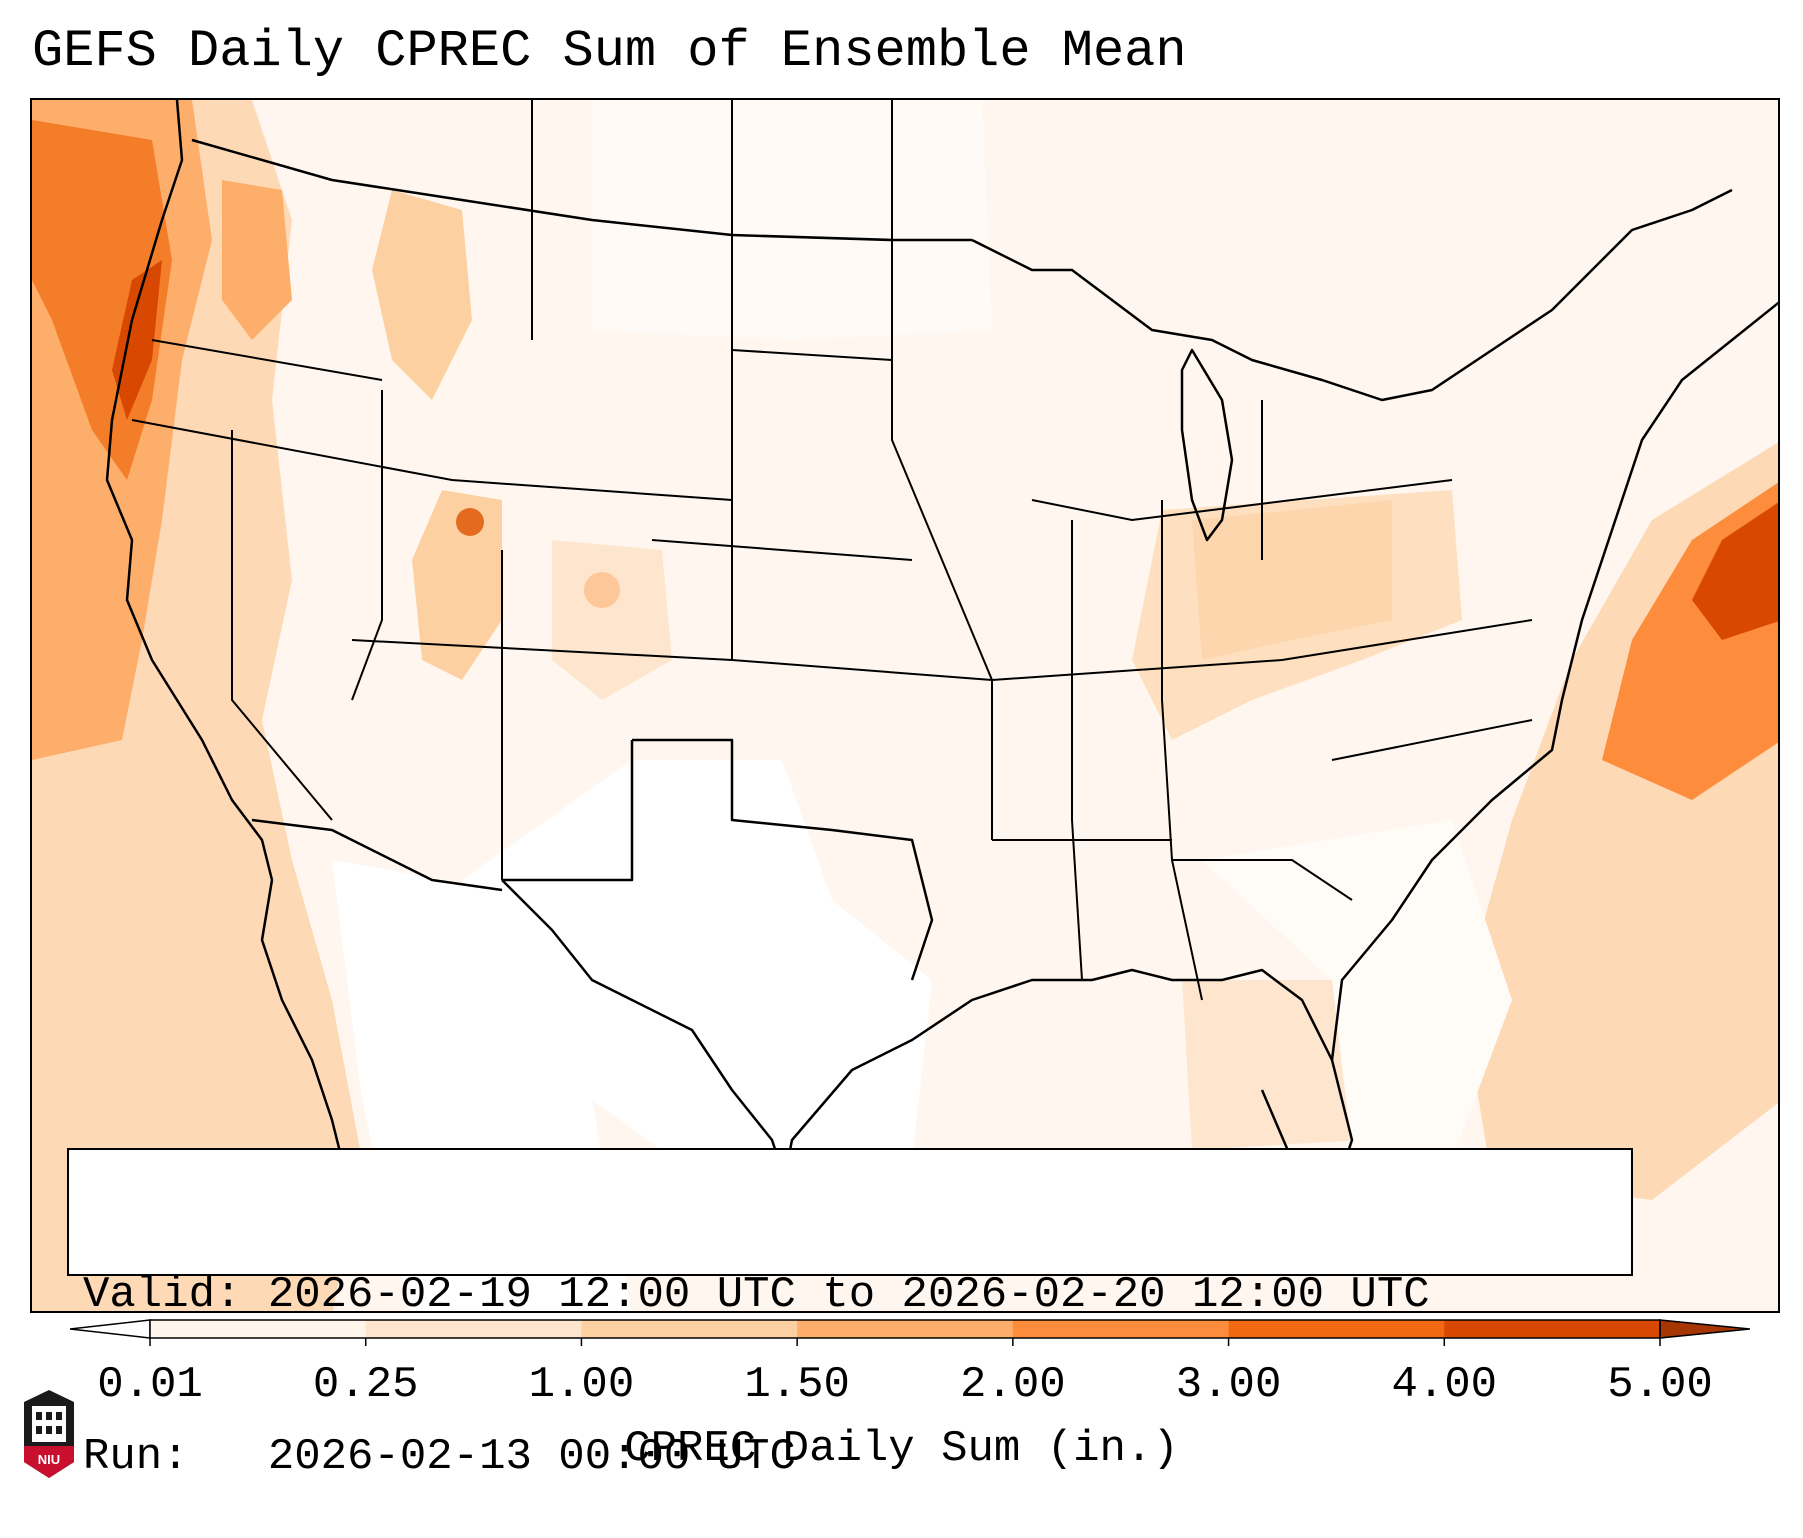  I want to click on valid-label: Valid:, so click(162, 1295).